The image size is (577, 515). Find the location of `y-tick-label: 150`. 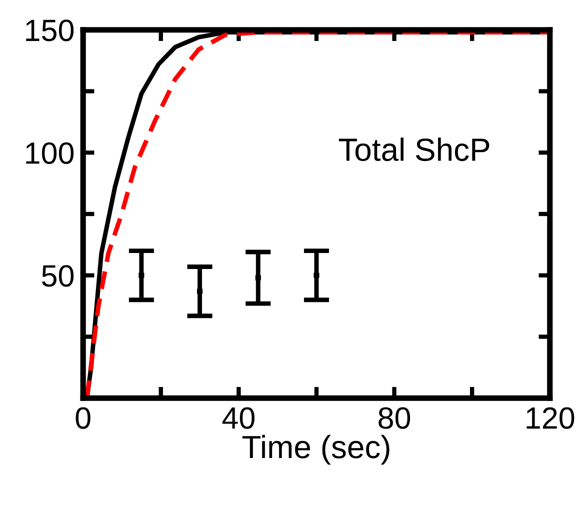

y-tick-label: 150 is located at coordinates (50, 31).